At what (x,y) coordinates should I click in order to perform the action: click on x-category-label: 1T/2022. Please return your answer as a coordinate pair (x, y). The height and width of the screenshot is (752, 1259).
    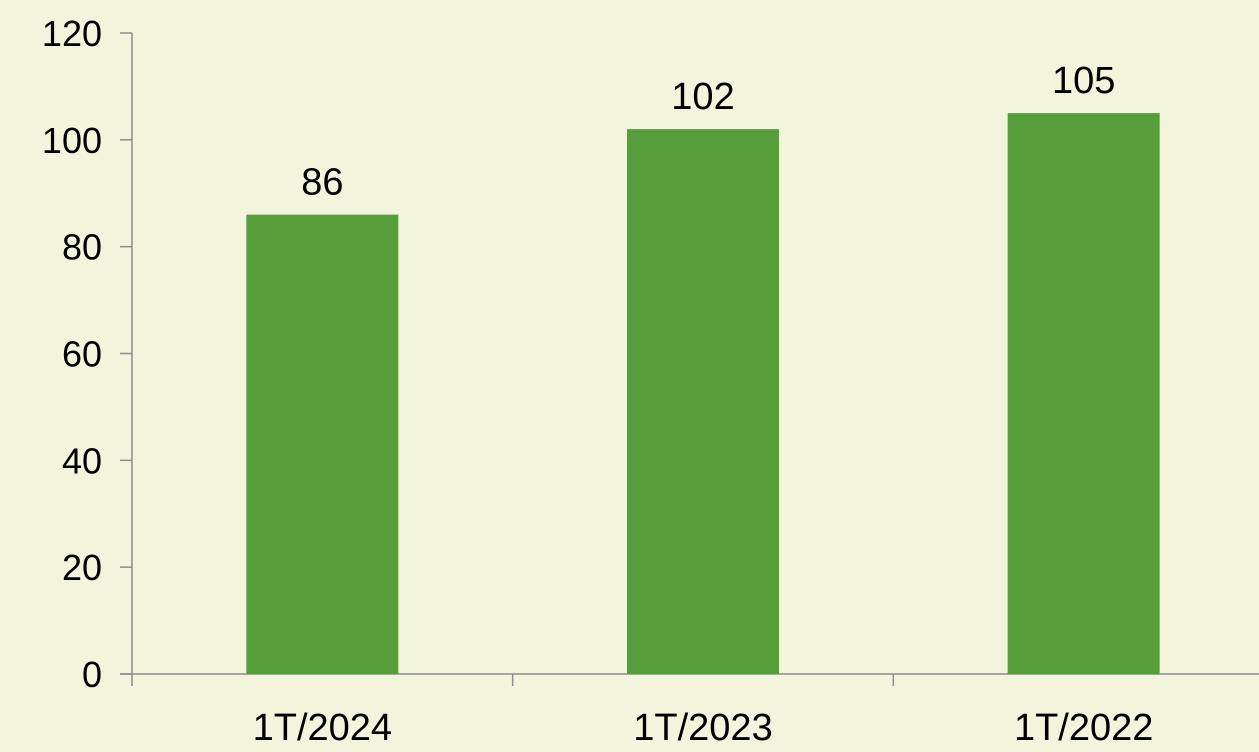
    Looking at the image, I should click on (1083, 728).